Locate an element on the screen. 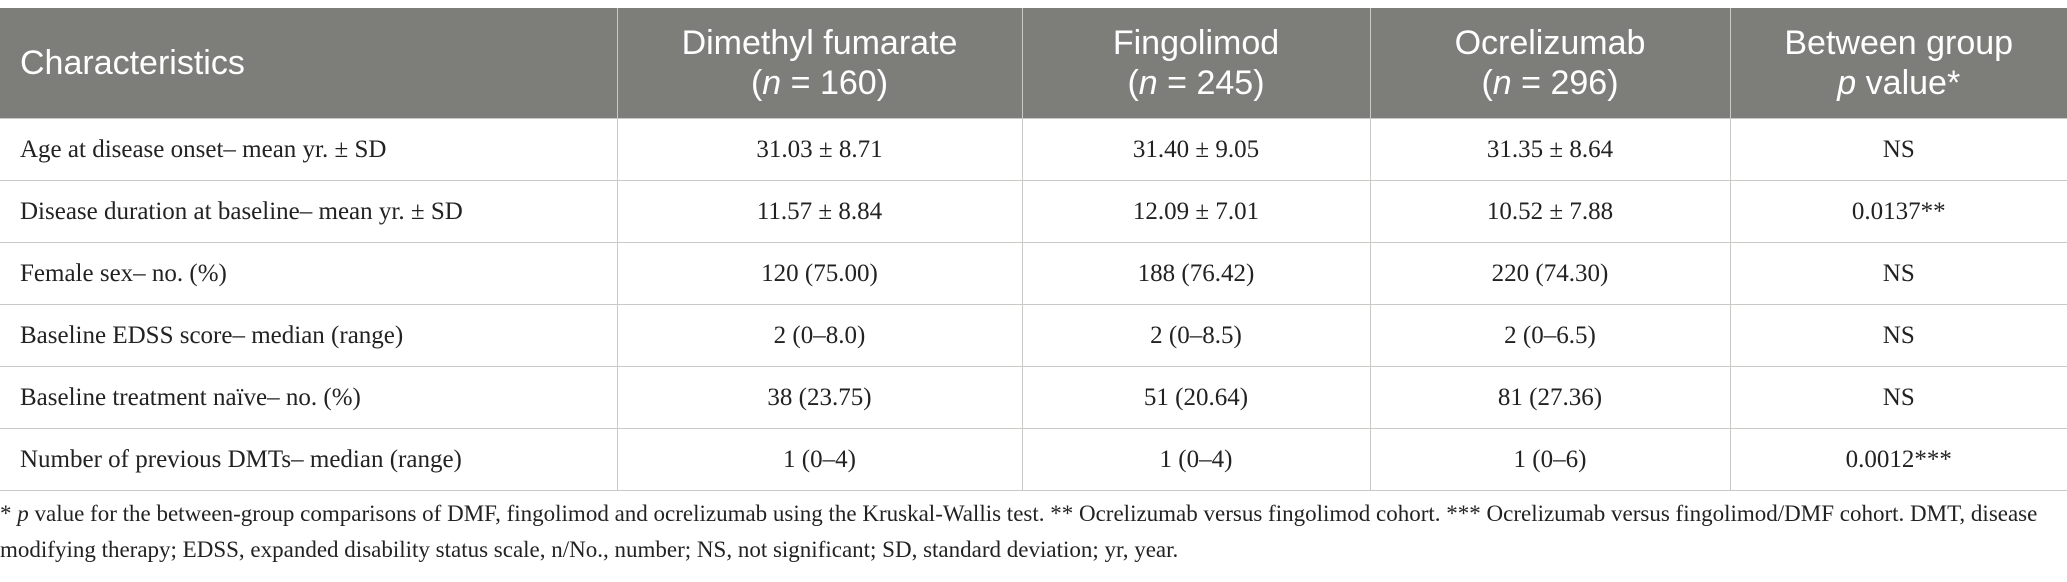 This screenshot has width=2067, height=582. cell-ocrelizumab: 2 (0–6.5) is located at coordinates (1550, 335).